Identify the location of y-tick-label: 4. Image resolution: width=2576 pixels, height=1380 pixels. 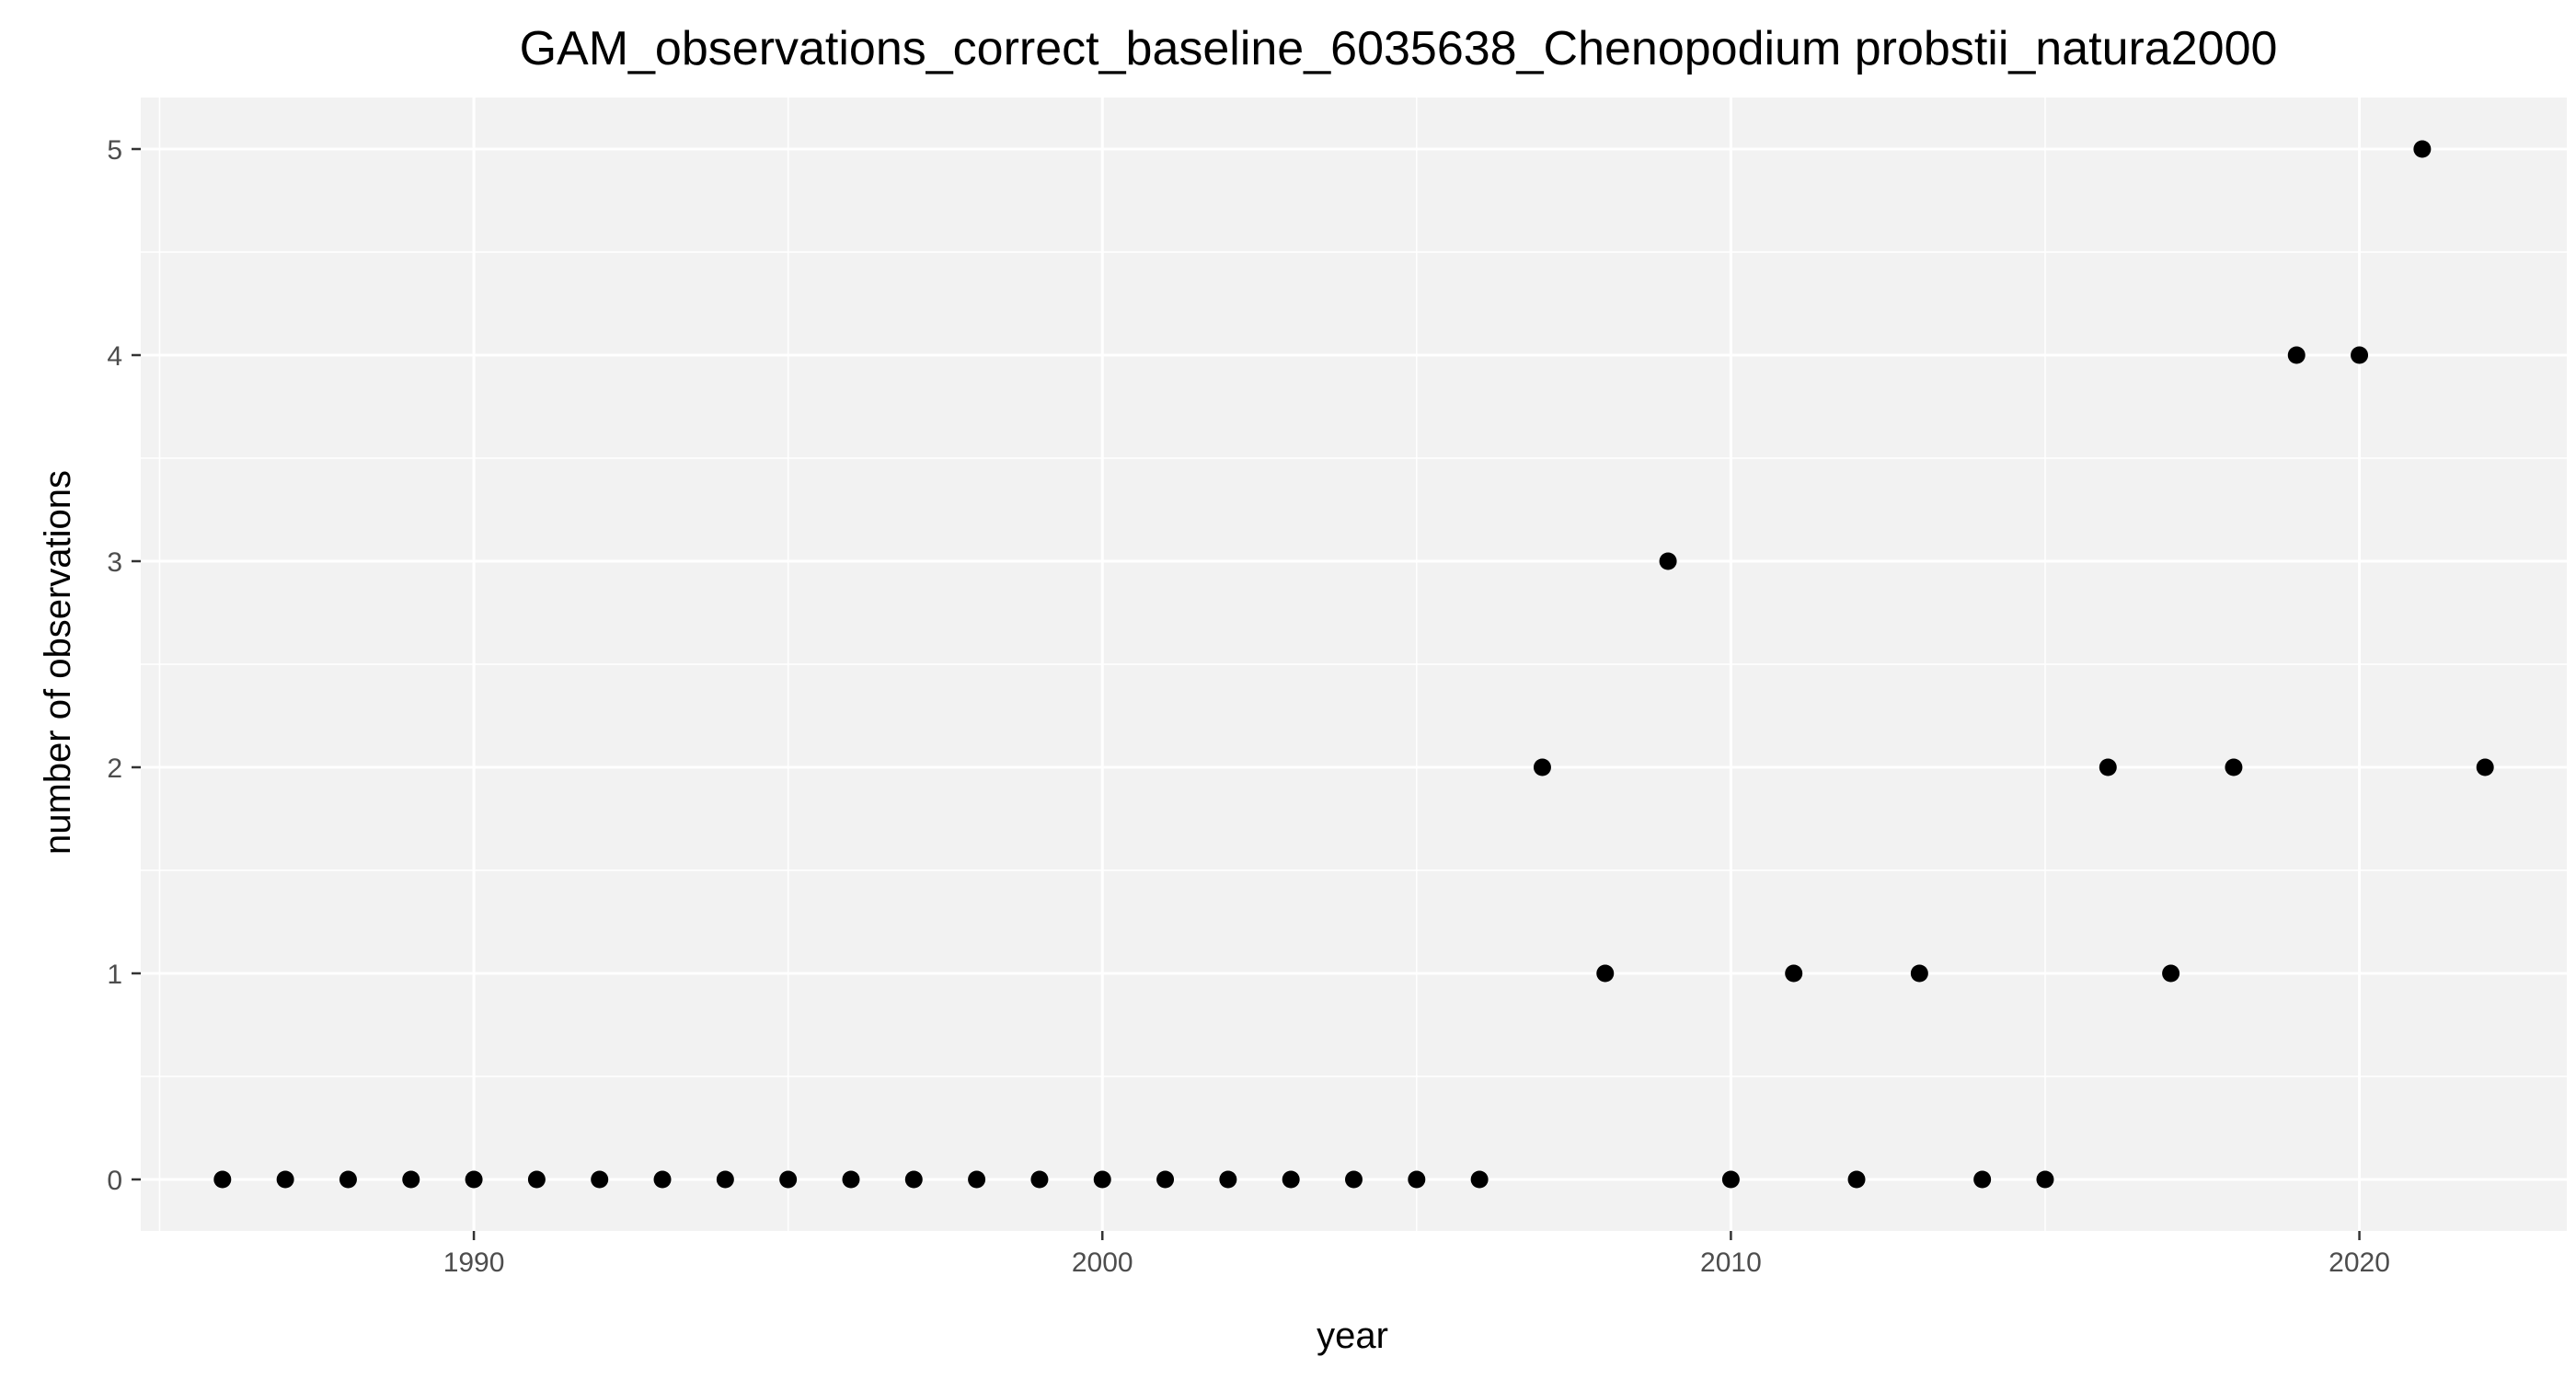
(114, 356).